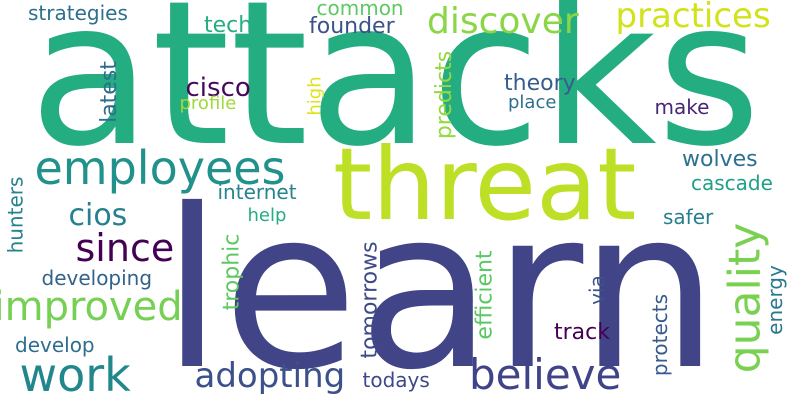 This screenshot has height=400, width=800. I want to click on word-safer: safer, so click(688, 217).